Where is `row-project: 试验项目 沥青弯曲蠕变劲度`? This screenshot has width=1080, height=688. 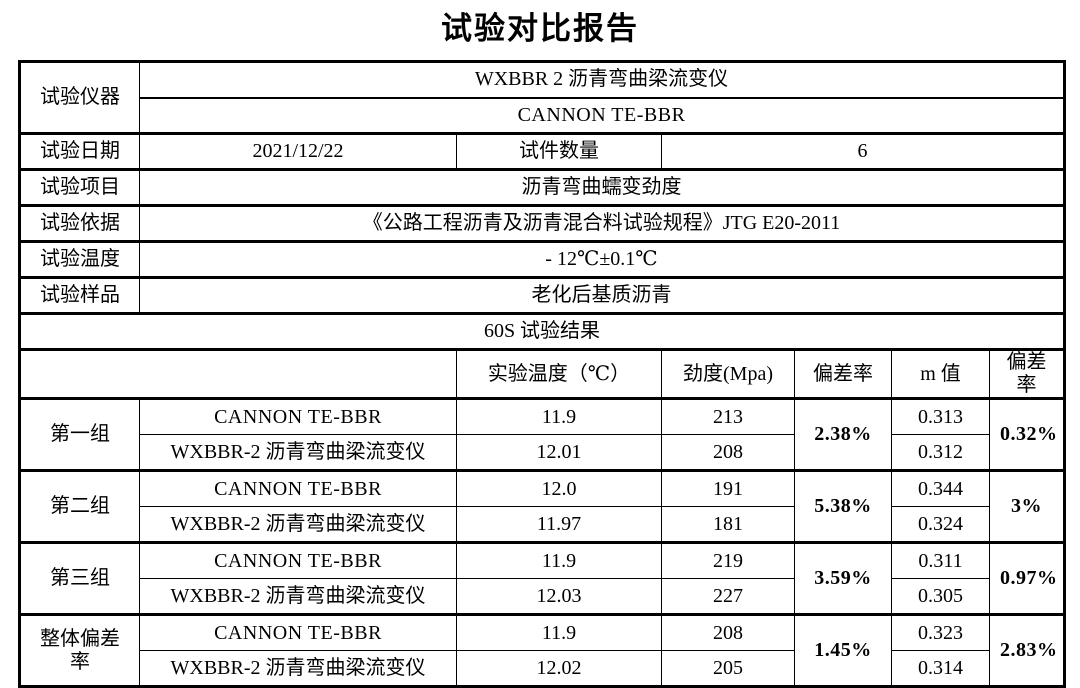
row-project: 试验项目 沥青弯曲蠕变劲度 is located at coordinates (542, 187).